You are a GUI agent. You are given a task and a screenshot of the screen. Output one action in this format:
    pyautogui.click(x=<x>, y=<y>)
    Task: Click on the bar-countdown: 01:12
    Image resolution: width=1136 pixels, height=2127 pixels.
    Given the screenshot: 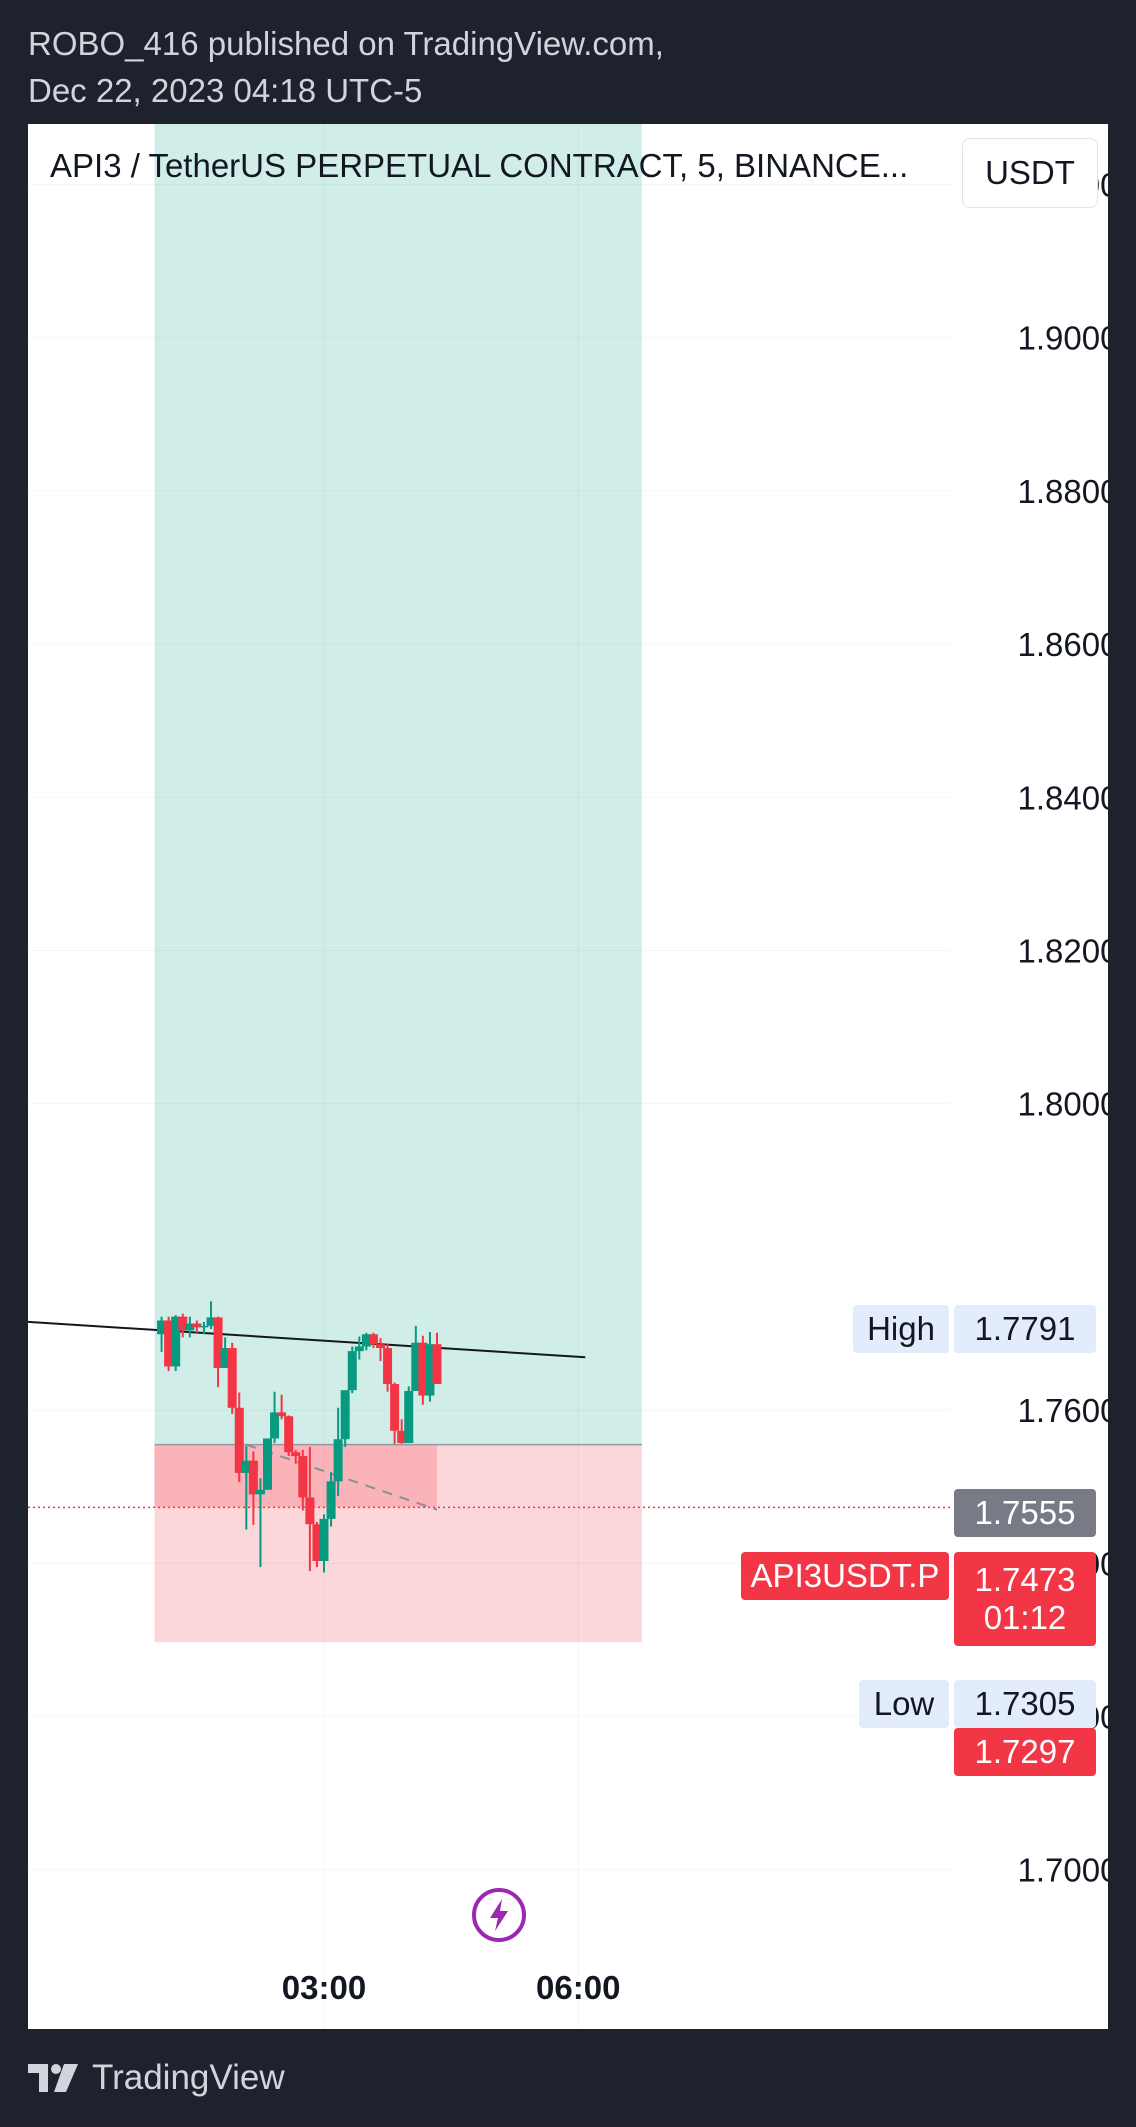 What is the action you would take?
    pyautogui.click(x=1025, y=1617)
    